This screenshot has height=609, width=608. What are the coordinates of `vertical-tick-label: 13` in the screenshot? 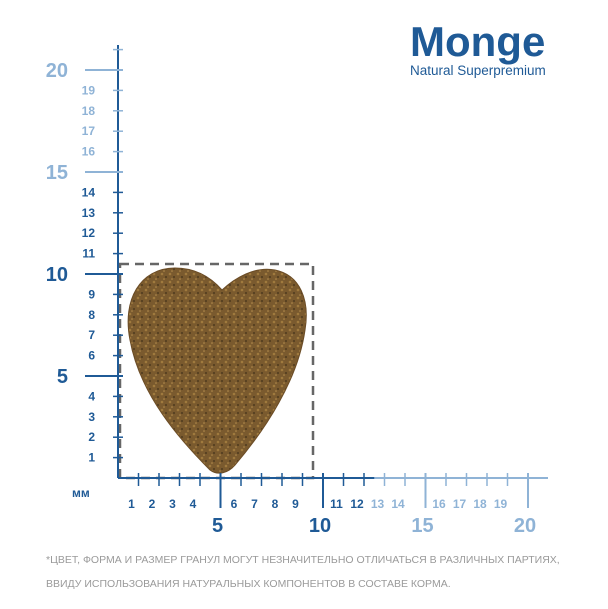 It's located at (89, 213).